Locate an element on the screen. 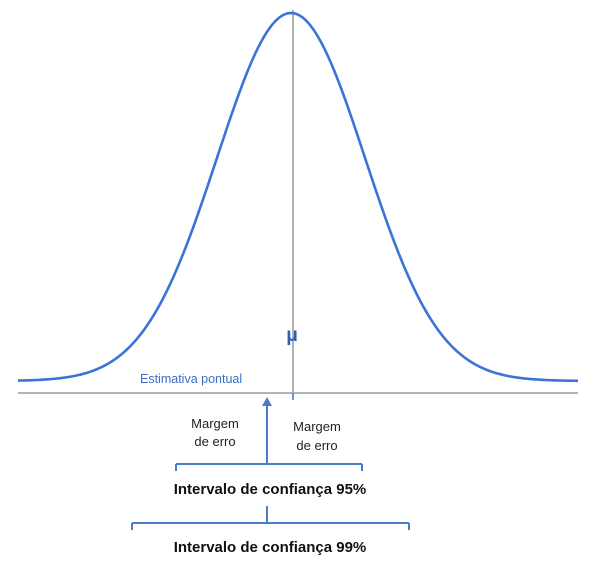 This screenshot has width=593, height=572. arrow-head is located at coordinates (267, 401).